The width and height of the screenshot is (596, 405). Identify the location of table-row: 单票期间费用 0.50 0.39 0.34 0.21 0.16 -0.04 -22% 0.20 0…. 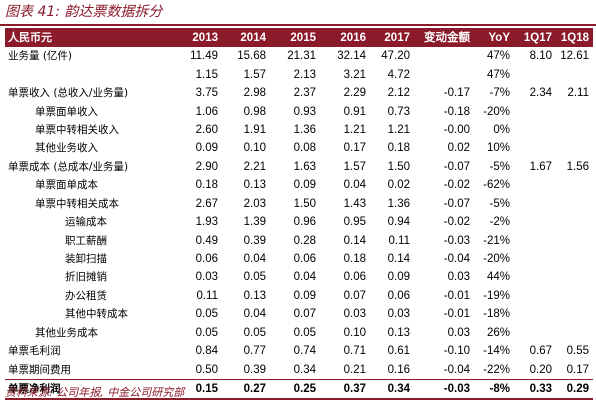
(299, 369).